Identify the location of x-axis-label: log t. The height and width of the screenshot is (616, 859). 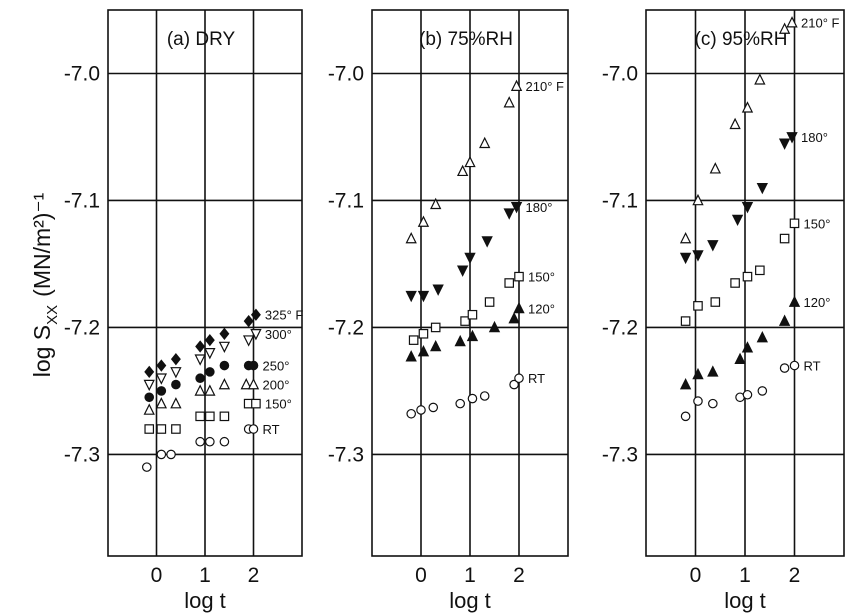
(470, 600).